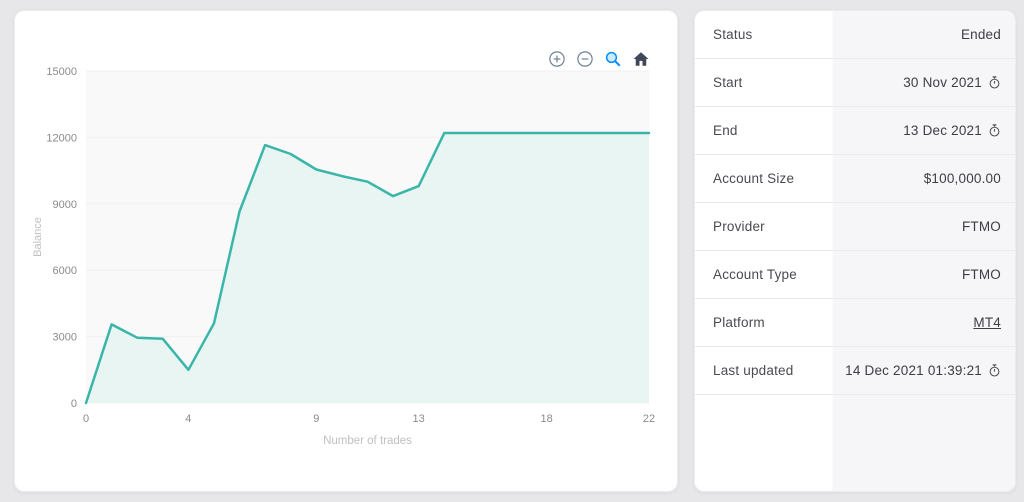  What do you see at coordinates (557, 59) in the screenshot?
I see `zoom-in-icon` at bounding box center [557, 59].